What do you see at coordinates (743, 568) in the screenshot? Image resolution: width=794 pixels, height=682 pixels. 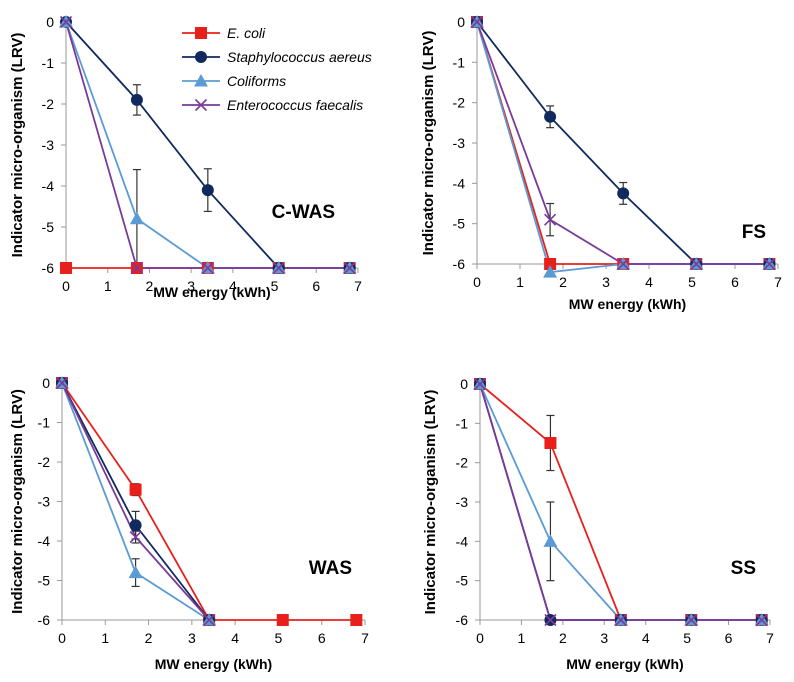 I see `panel-title: SS` at bounding box center [743, 568].